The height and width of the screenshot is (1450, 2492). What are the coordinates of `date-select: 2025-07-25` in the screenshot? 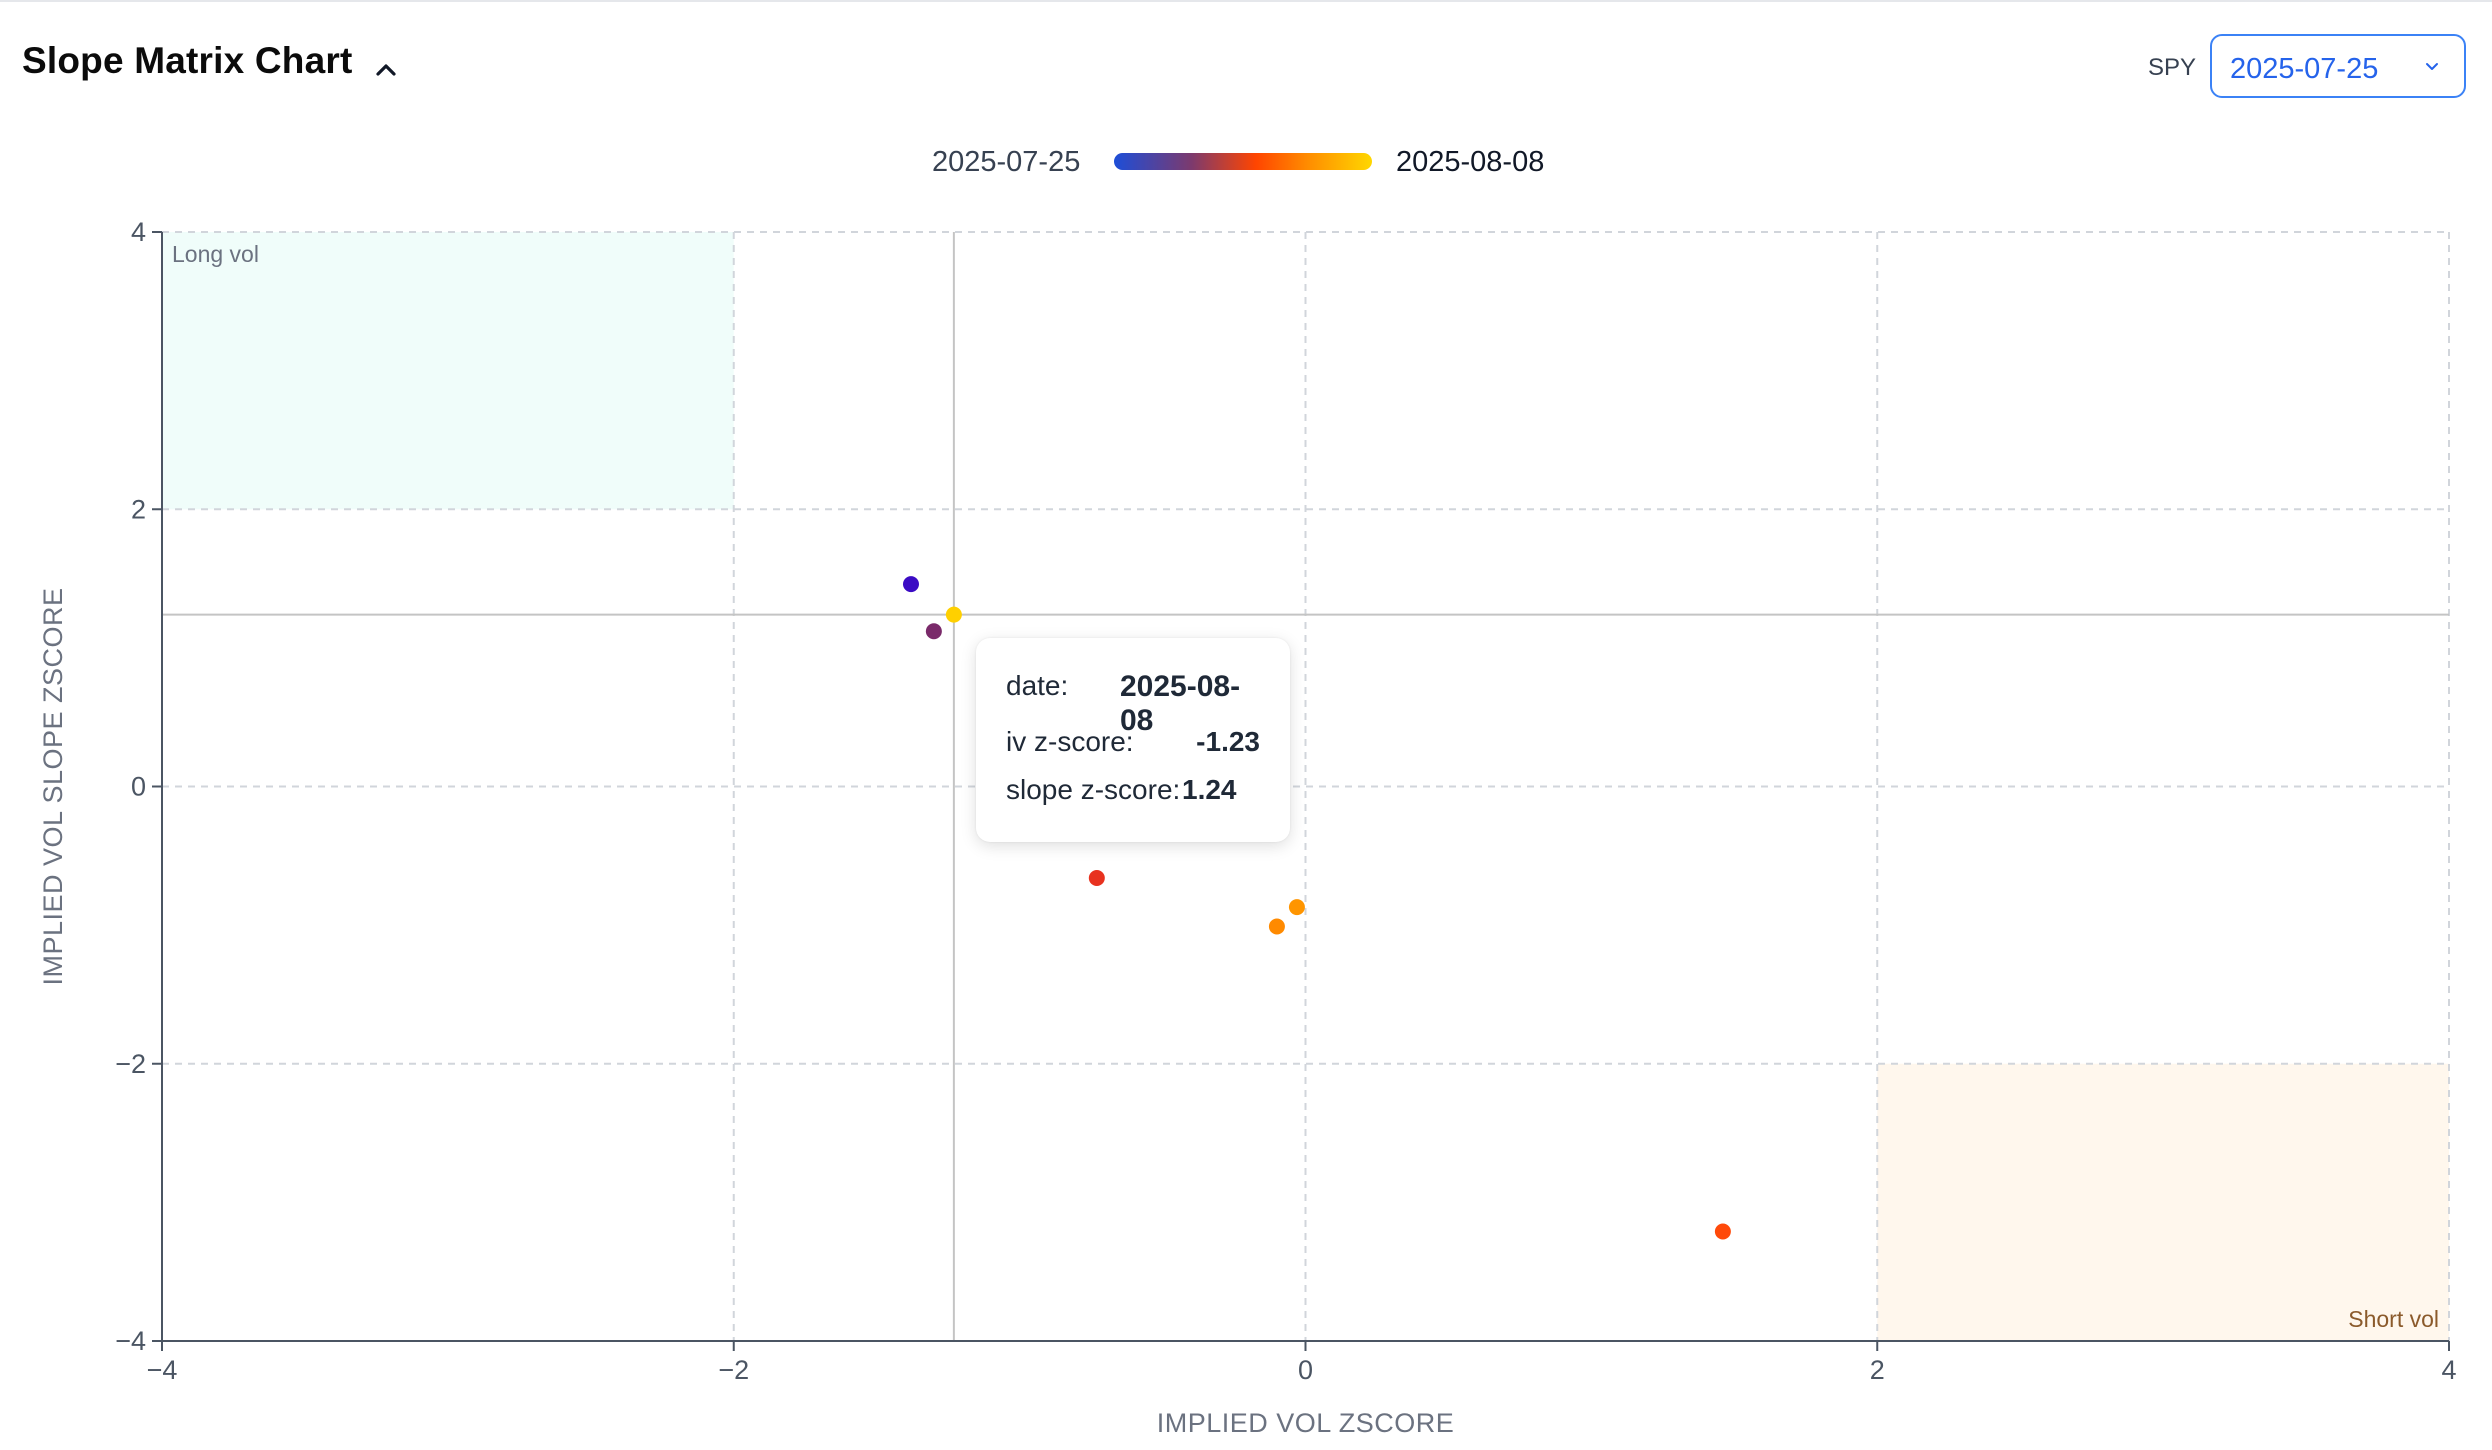 It's located at (2338, 66).